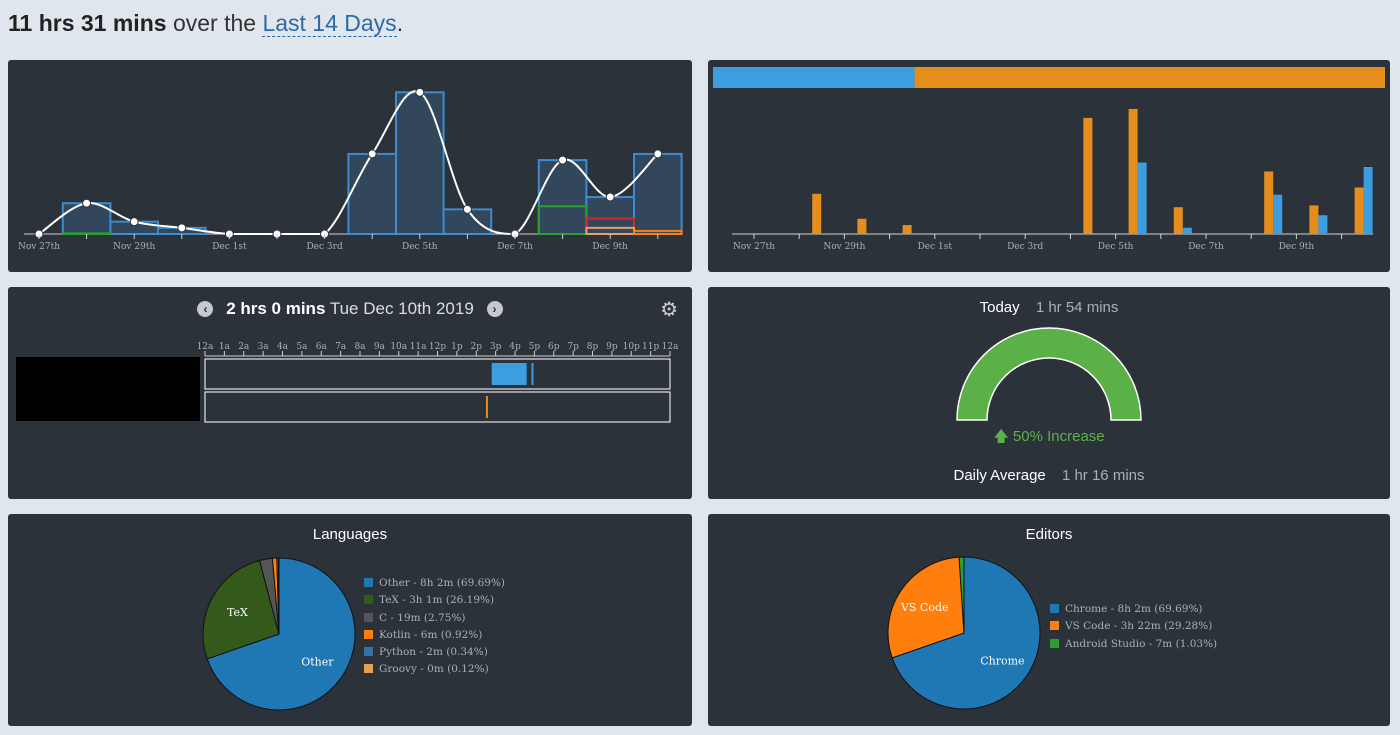 The height and width of the screenshot is (735, 1400). What do you see at coordinates (593, 347) in the screenshot?
I see `hour-label: 8p` at bounding box center [593, 347].